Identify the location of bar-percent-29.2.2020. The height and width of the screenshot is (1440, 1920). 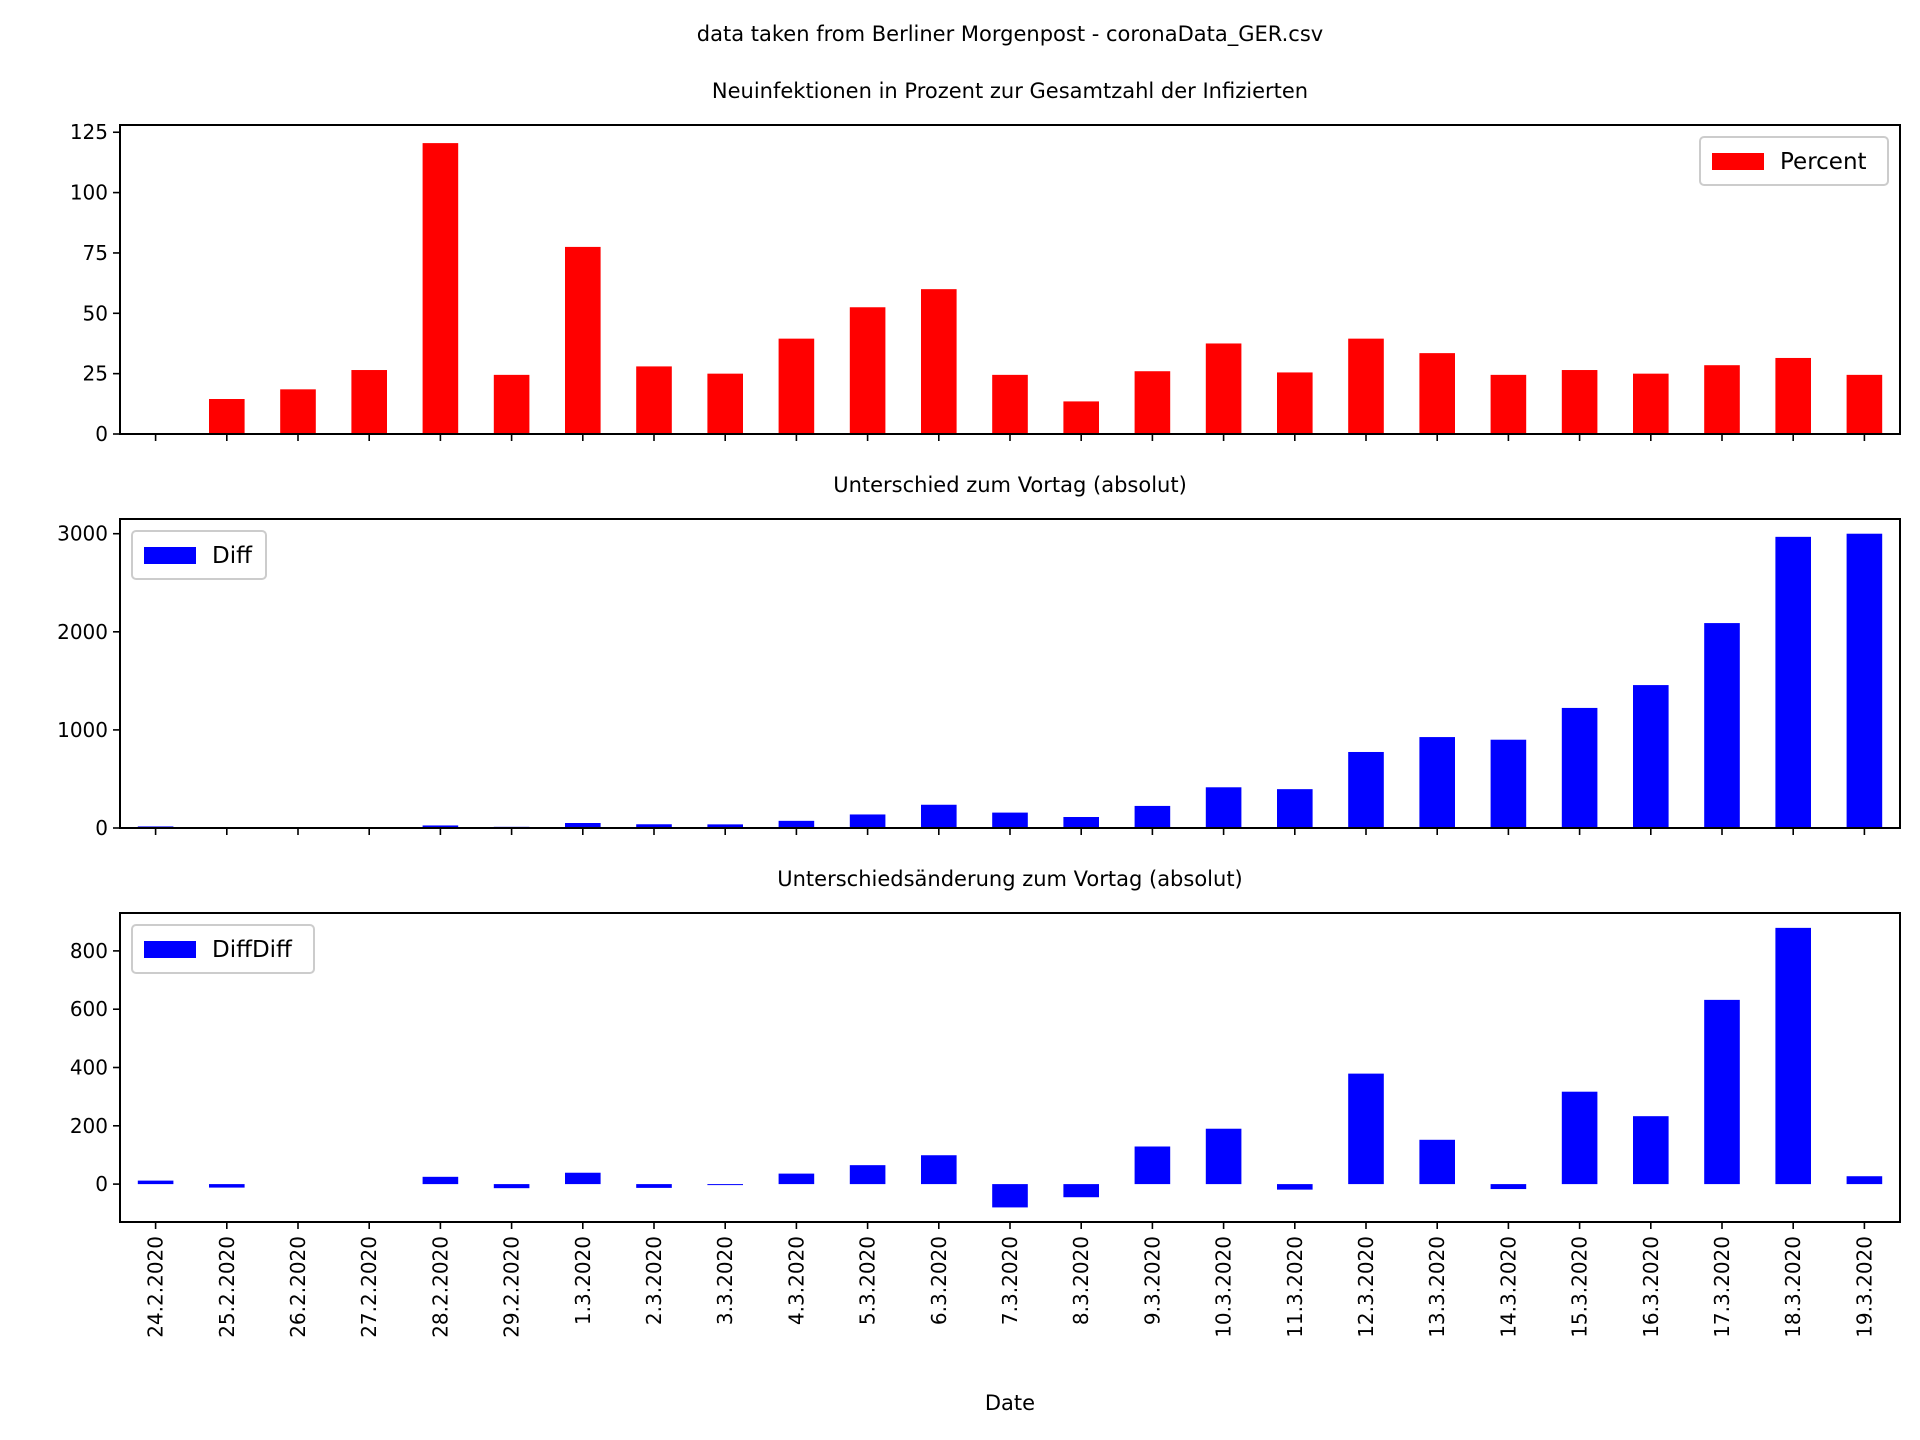
(511, 404).